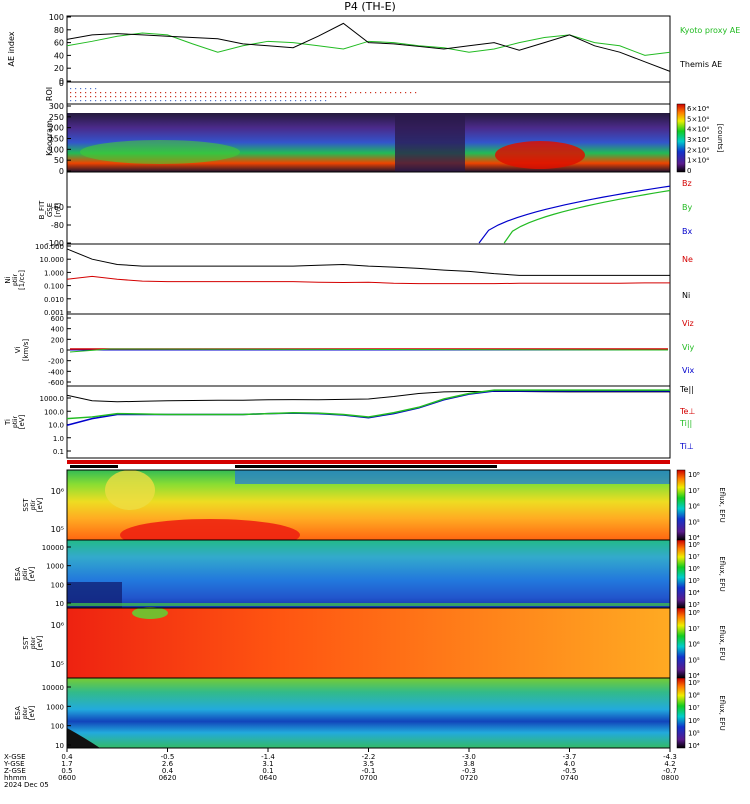  I want to click on density-ytick-5: 0.010, so click(54, 300).